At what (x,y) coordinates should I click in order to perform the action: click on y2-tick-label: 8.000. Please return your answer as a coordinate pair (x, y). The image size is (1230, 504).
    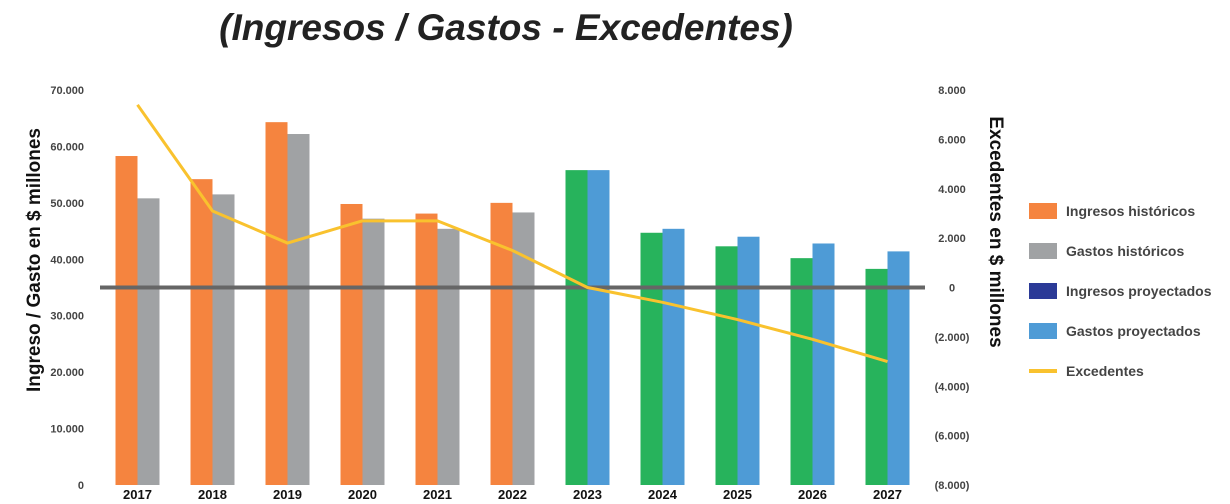
    Looking at the image, I should click on (952, 91).